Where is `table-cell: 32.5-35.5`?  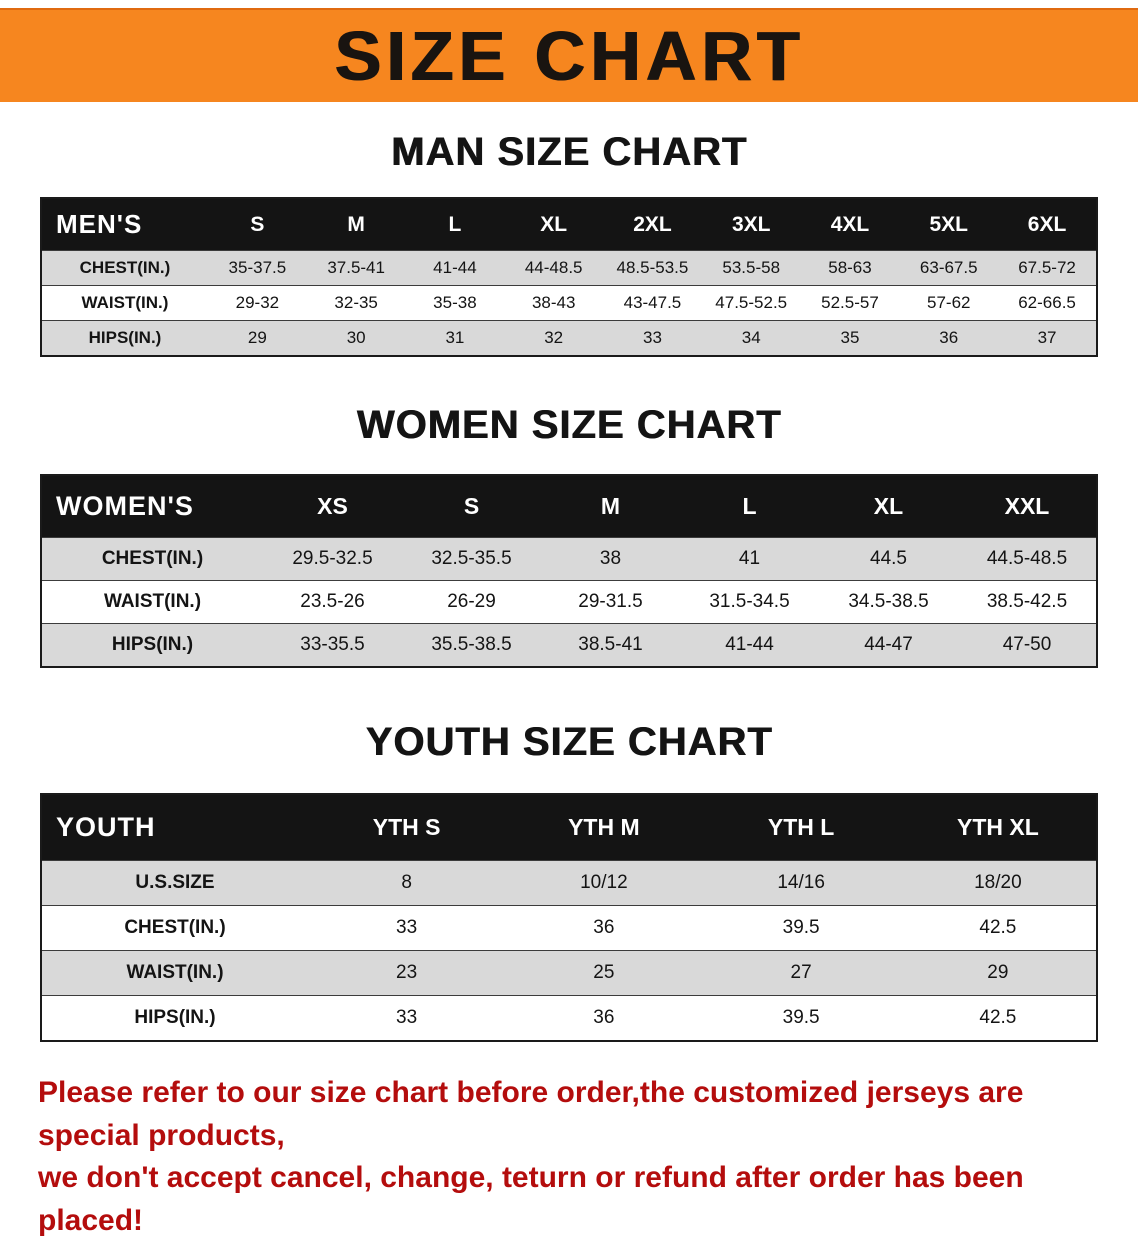 table-cell: 32.5-35.5 is located at coordinates (471, 558).